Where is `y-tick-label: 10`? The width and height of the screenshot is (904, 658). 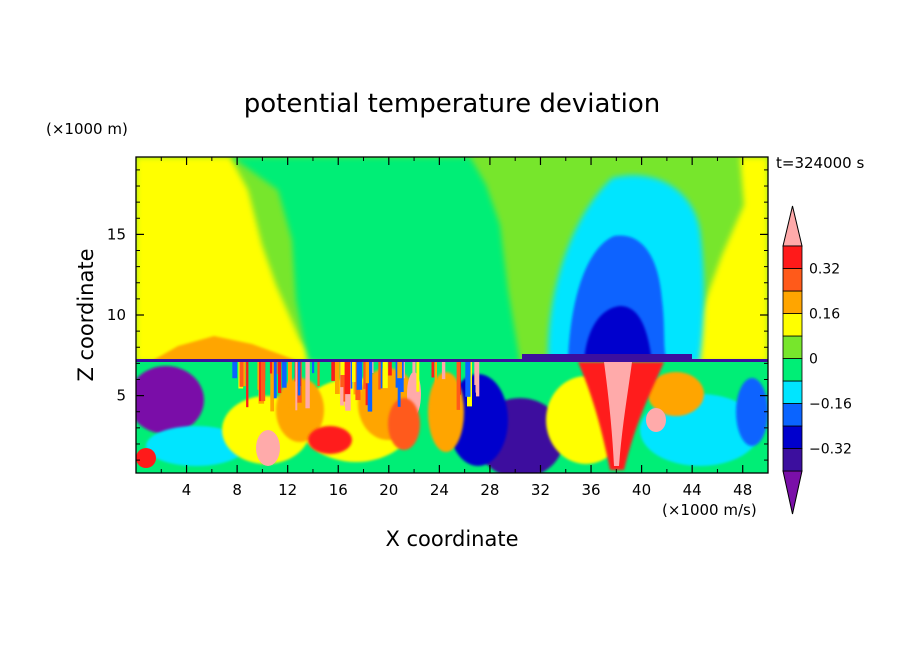
y-tick-label: 10 is located at coordinates (116, 315).